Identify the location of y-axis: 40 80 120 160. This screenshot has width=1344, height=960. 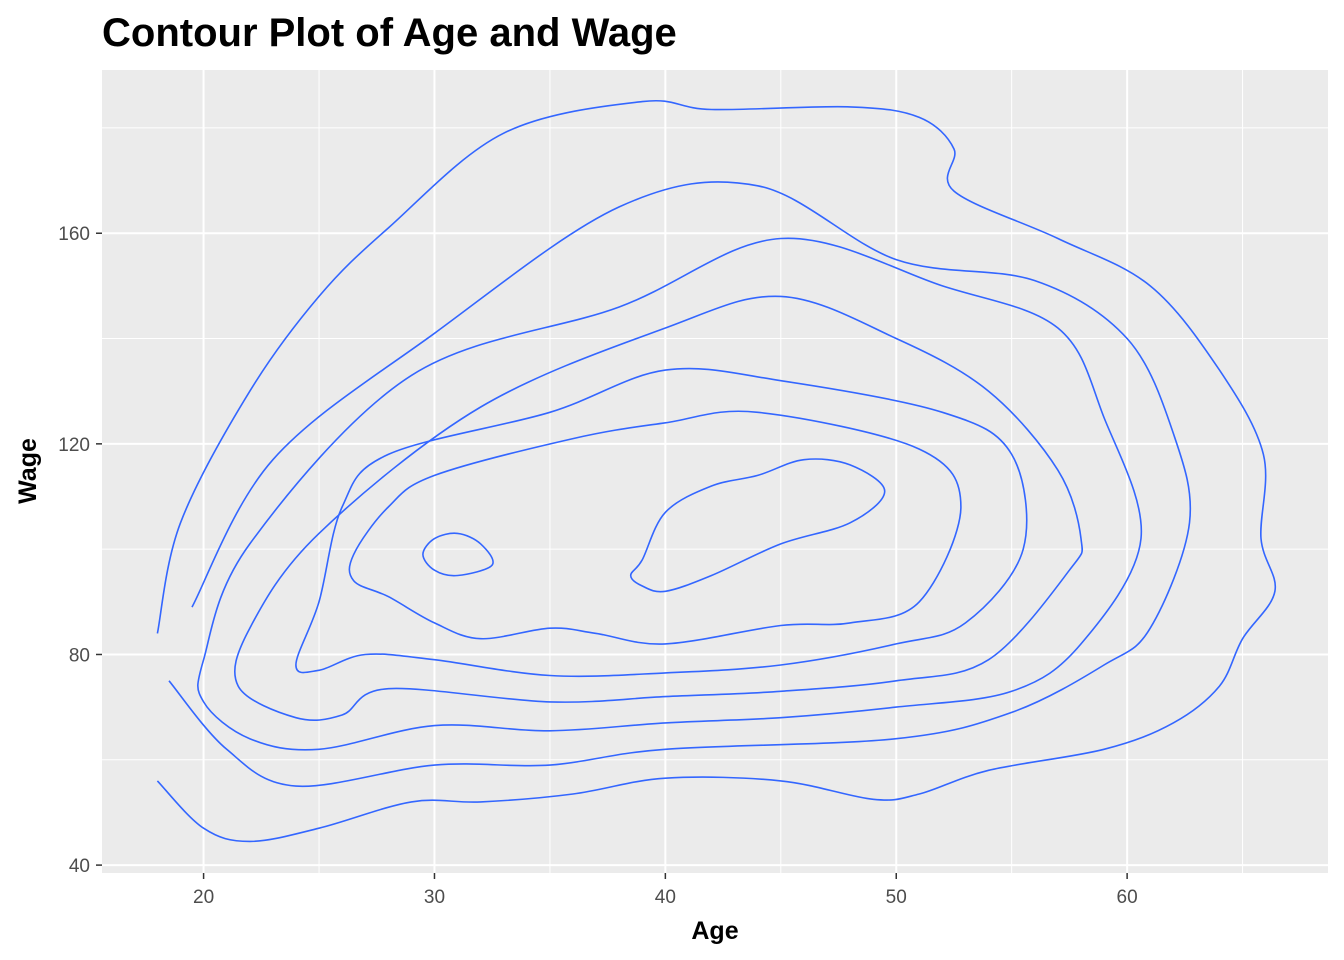
(80, 550).